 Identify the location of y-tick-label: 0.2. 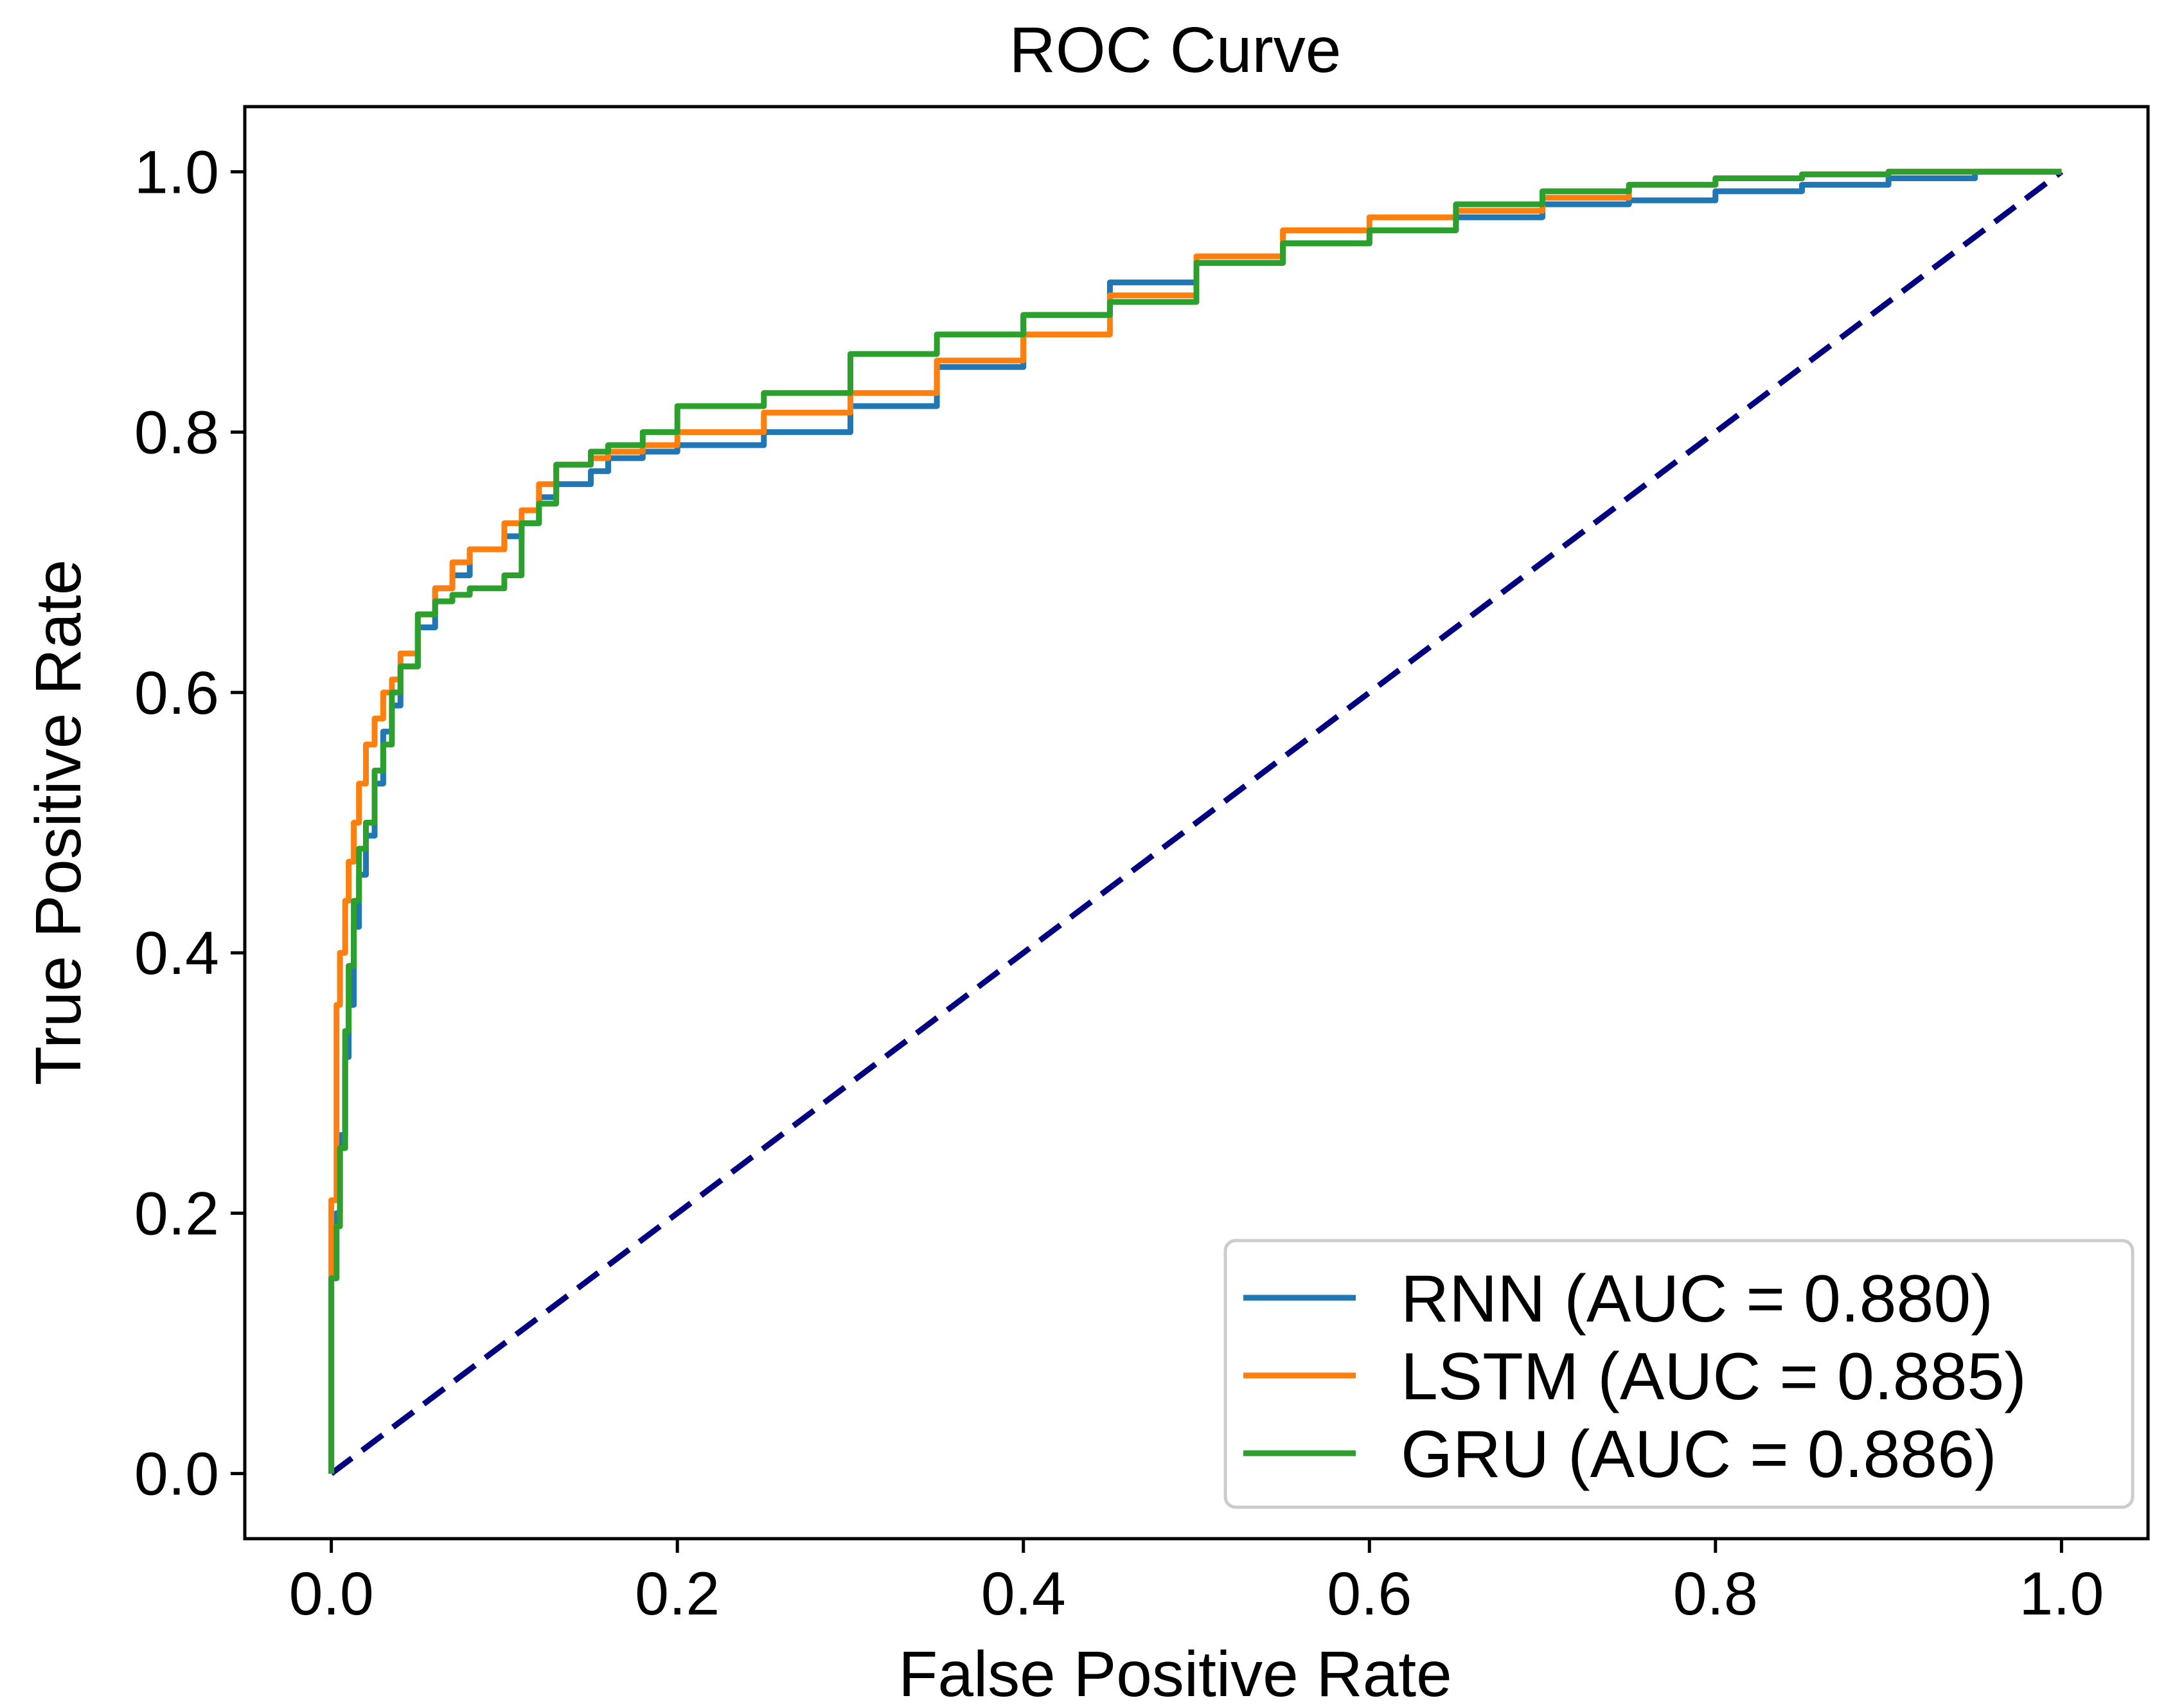
(177, 1214).